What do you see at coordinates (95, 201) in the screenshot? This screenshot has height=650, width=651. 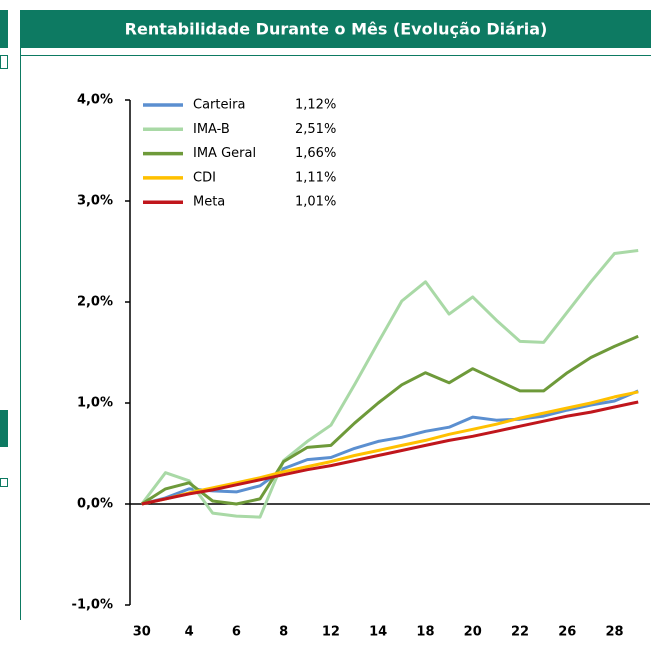 I see `y-tick-label: 3,0%` at bounding box center [95, 201].